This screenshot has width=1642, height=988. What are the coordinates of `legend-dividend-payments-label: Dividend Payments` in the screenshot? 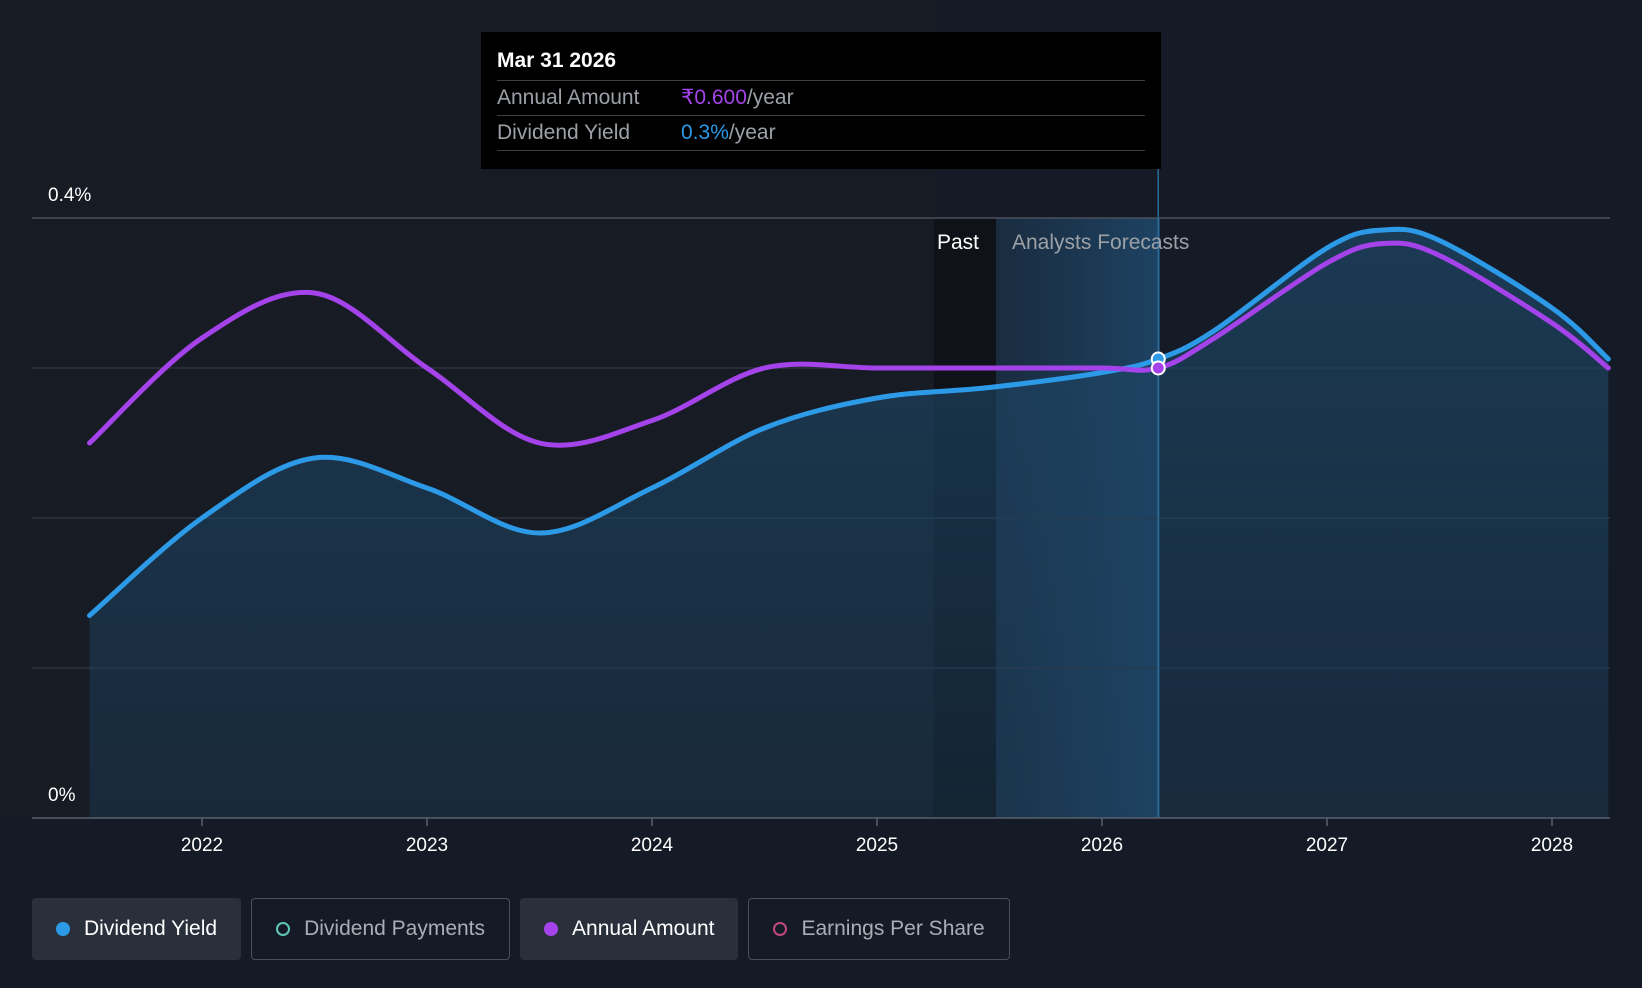 It's located at (395, 928).